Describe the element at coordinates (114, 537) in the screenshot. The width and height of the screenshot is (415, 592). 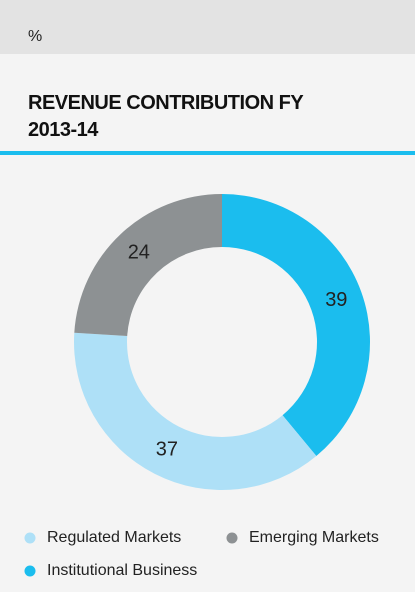
I see `legend-label: Regulated Markets` at that location.